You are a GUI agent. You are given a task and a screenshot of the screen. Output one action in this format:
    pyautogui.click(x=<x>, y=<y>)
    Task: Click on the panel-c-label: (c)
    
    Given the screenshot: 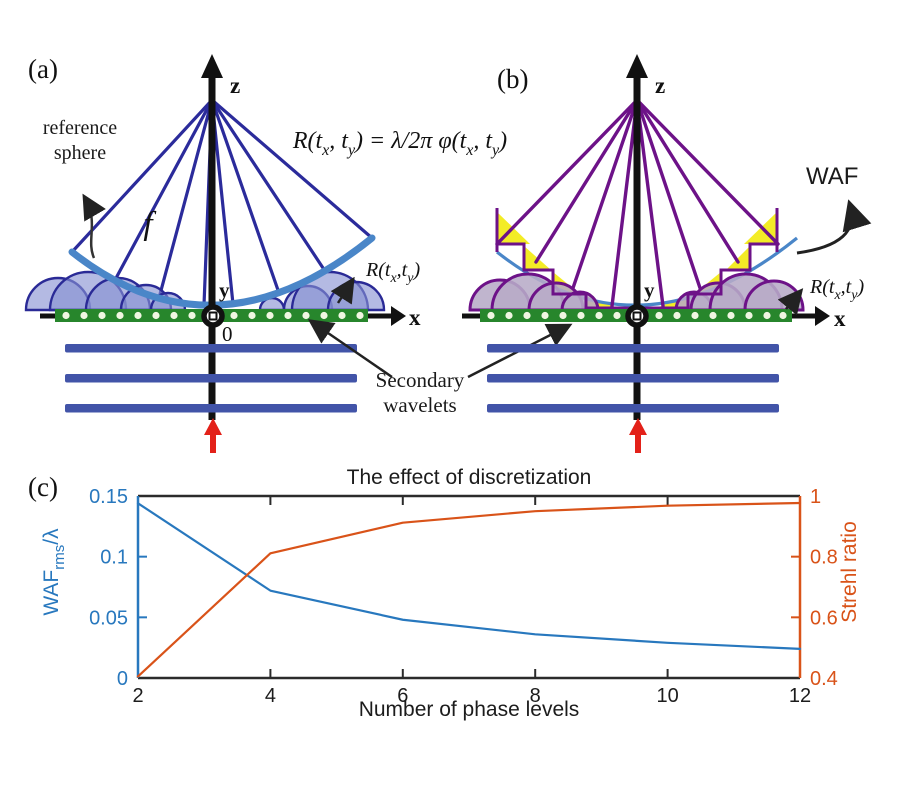 What is the action you would take?
    pyautogui.click(x=43, y=487)
    